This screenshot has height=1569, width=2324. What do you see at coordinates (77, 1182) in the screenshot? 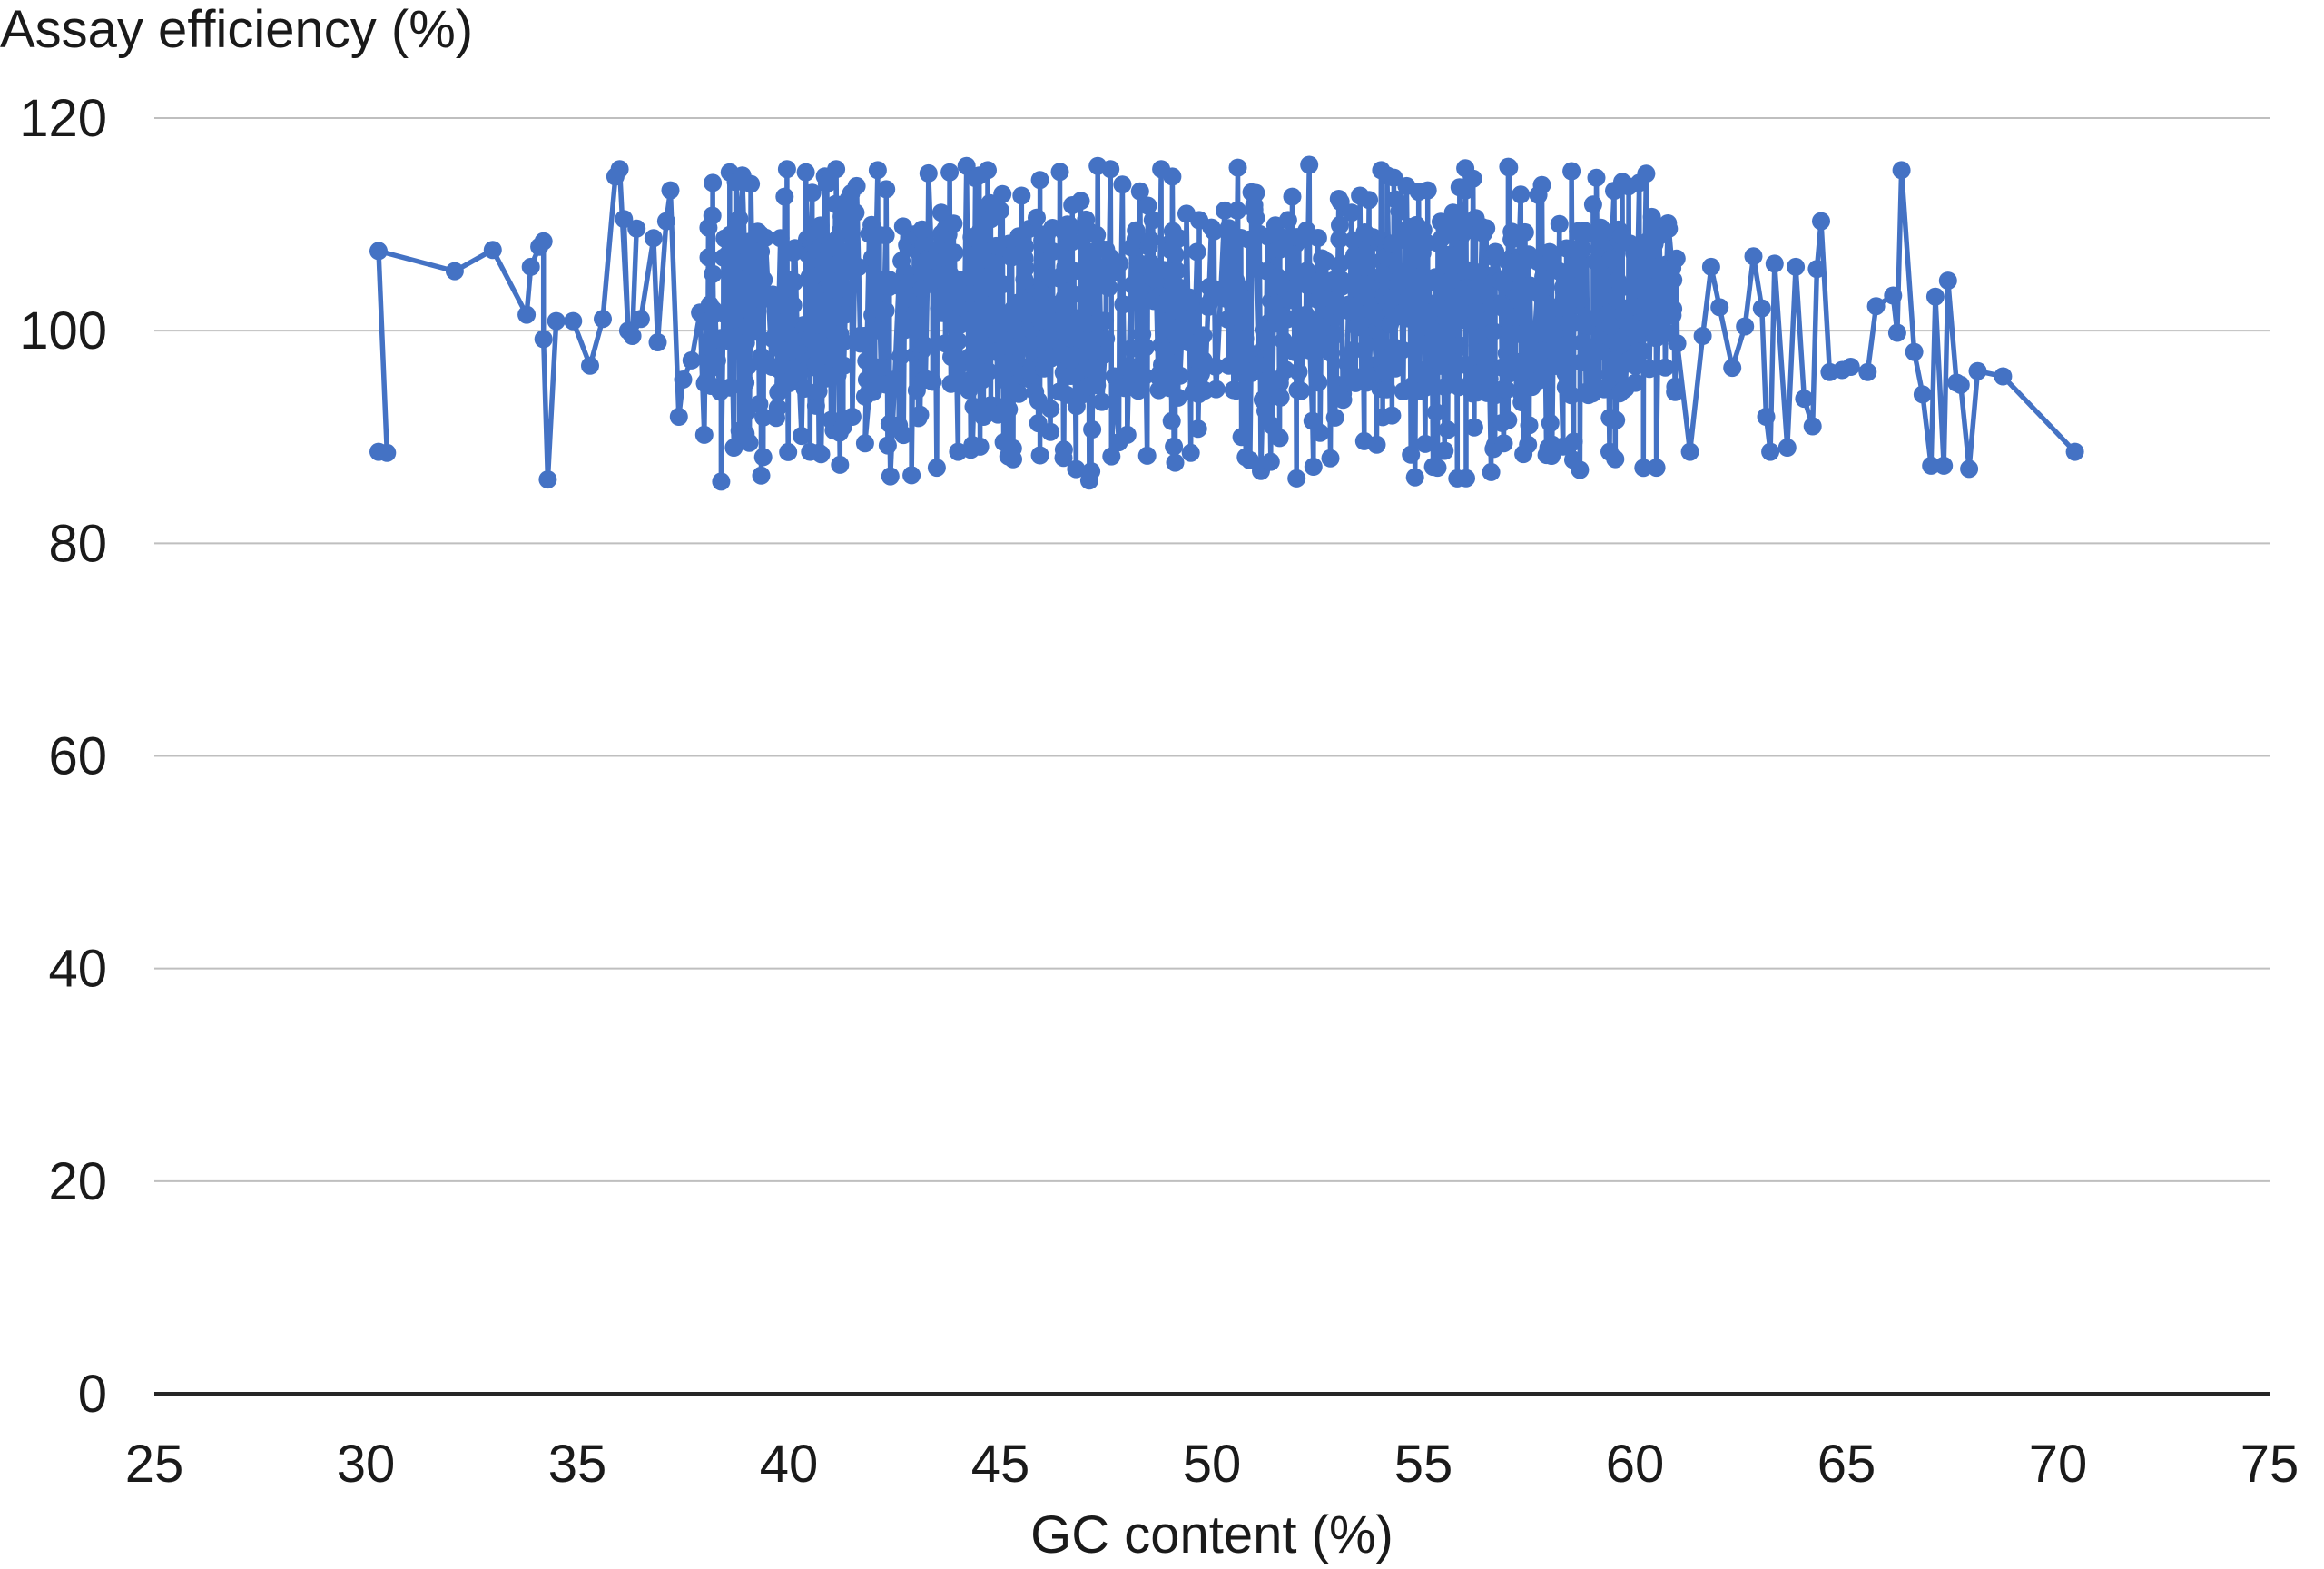
I see `y-tick-label: 20` at bounding box center [77, 1182].